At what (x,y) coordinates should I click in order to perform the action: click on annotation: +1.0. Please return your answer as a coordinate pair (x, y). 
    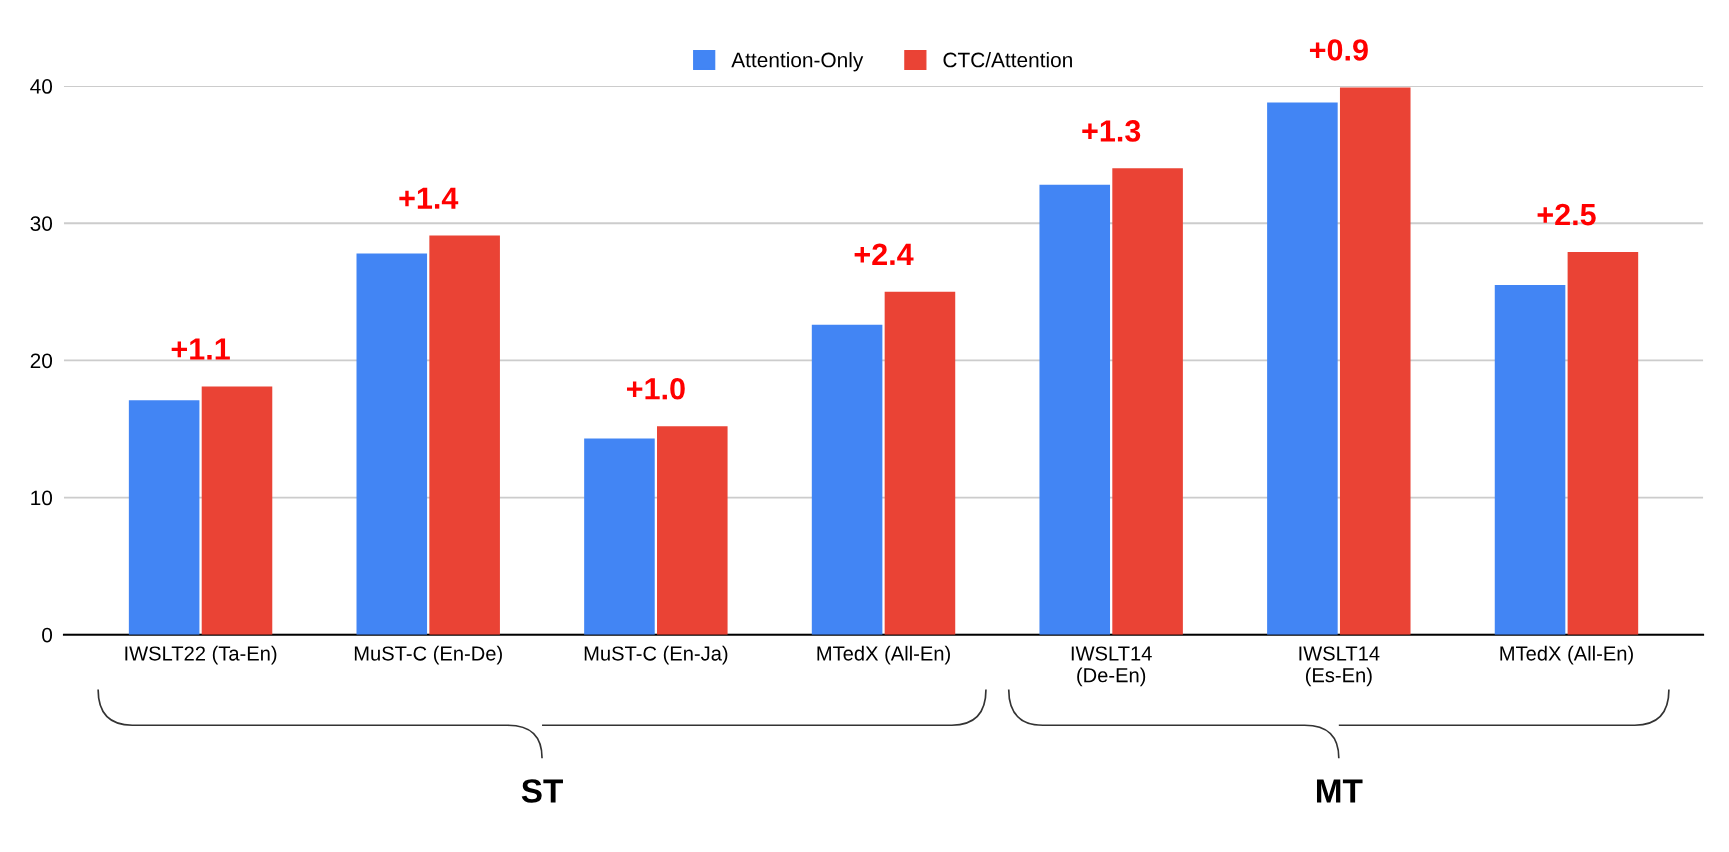
    Looking at the image, I should click on (655, 388).